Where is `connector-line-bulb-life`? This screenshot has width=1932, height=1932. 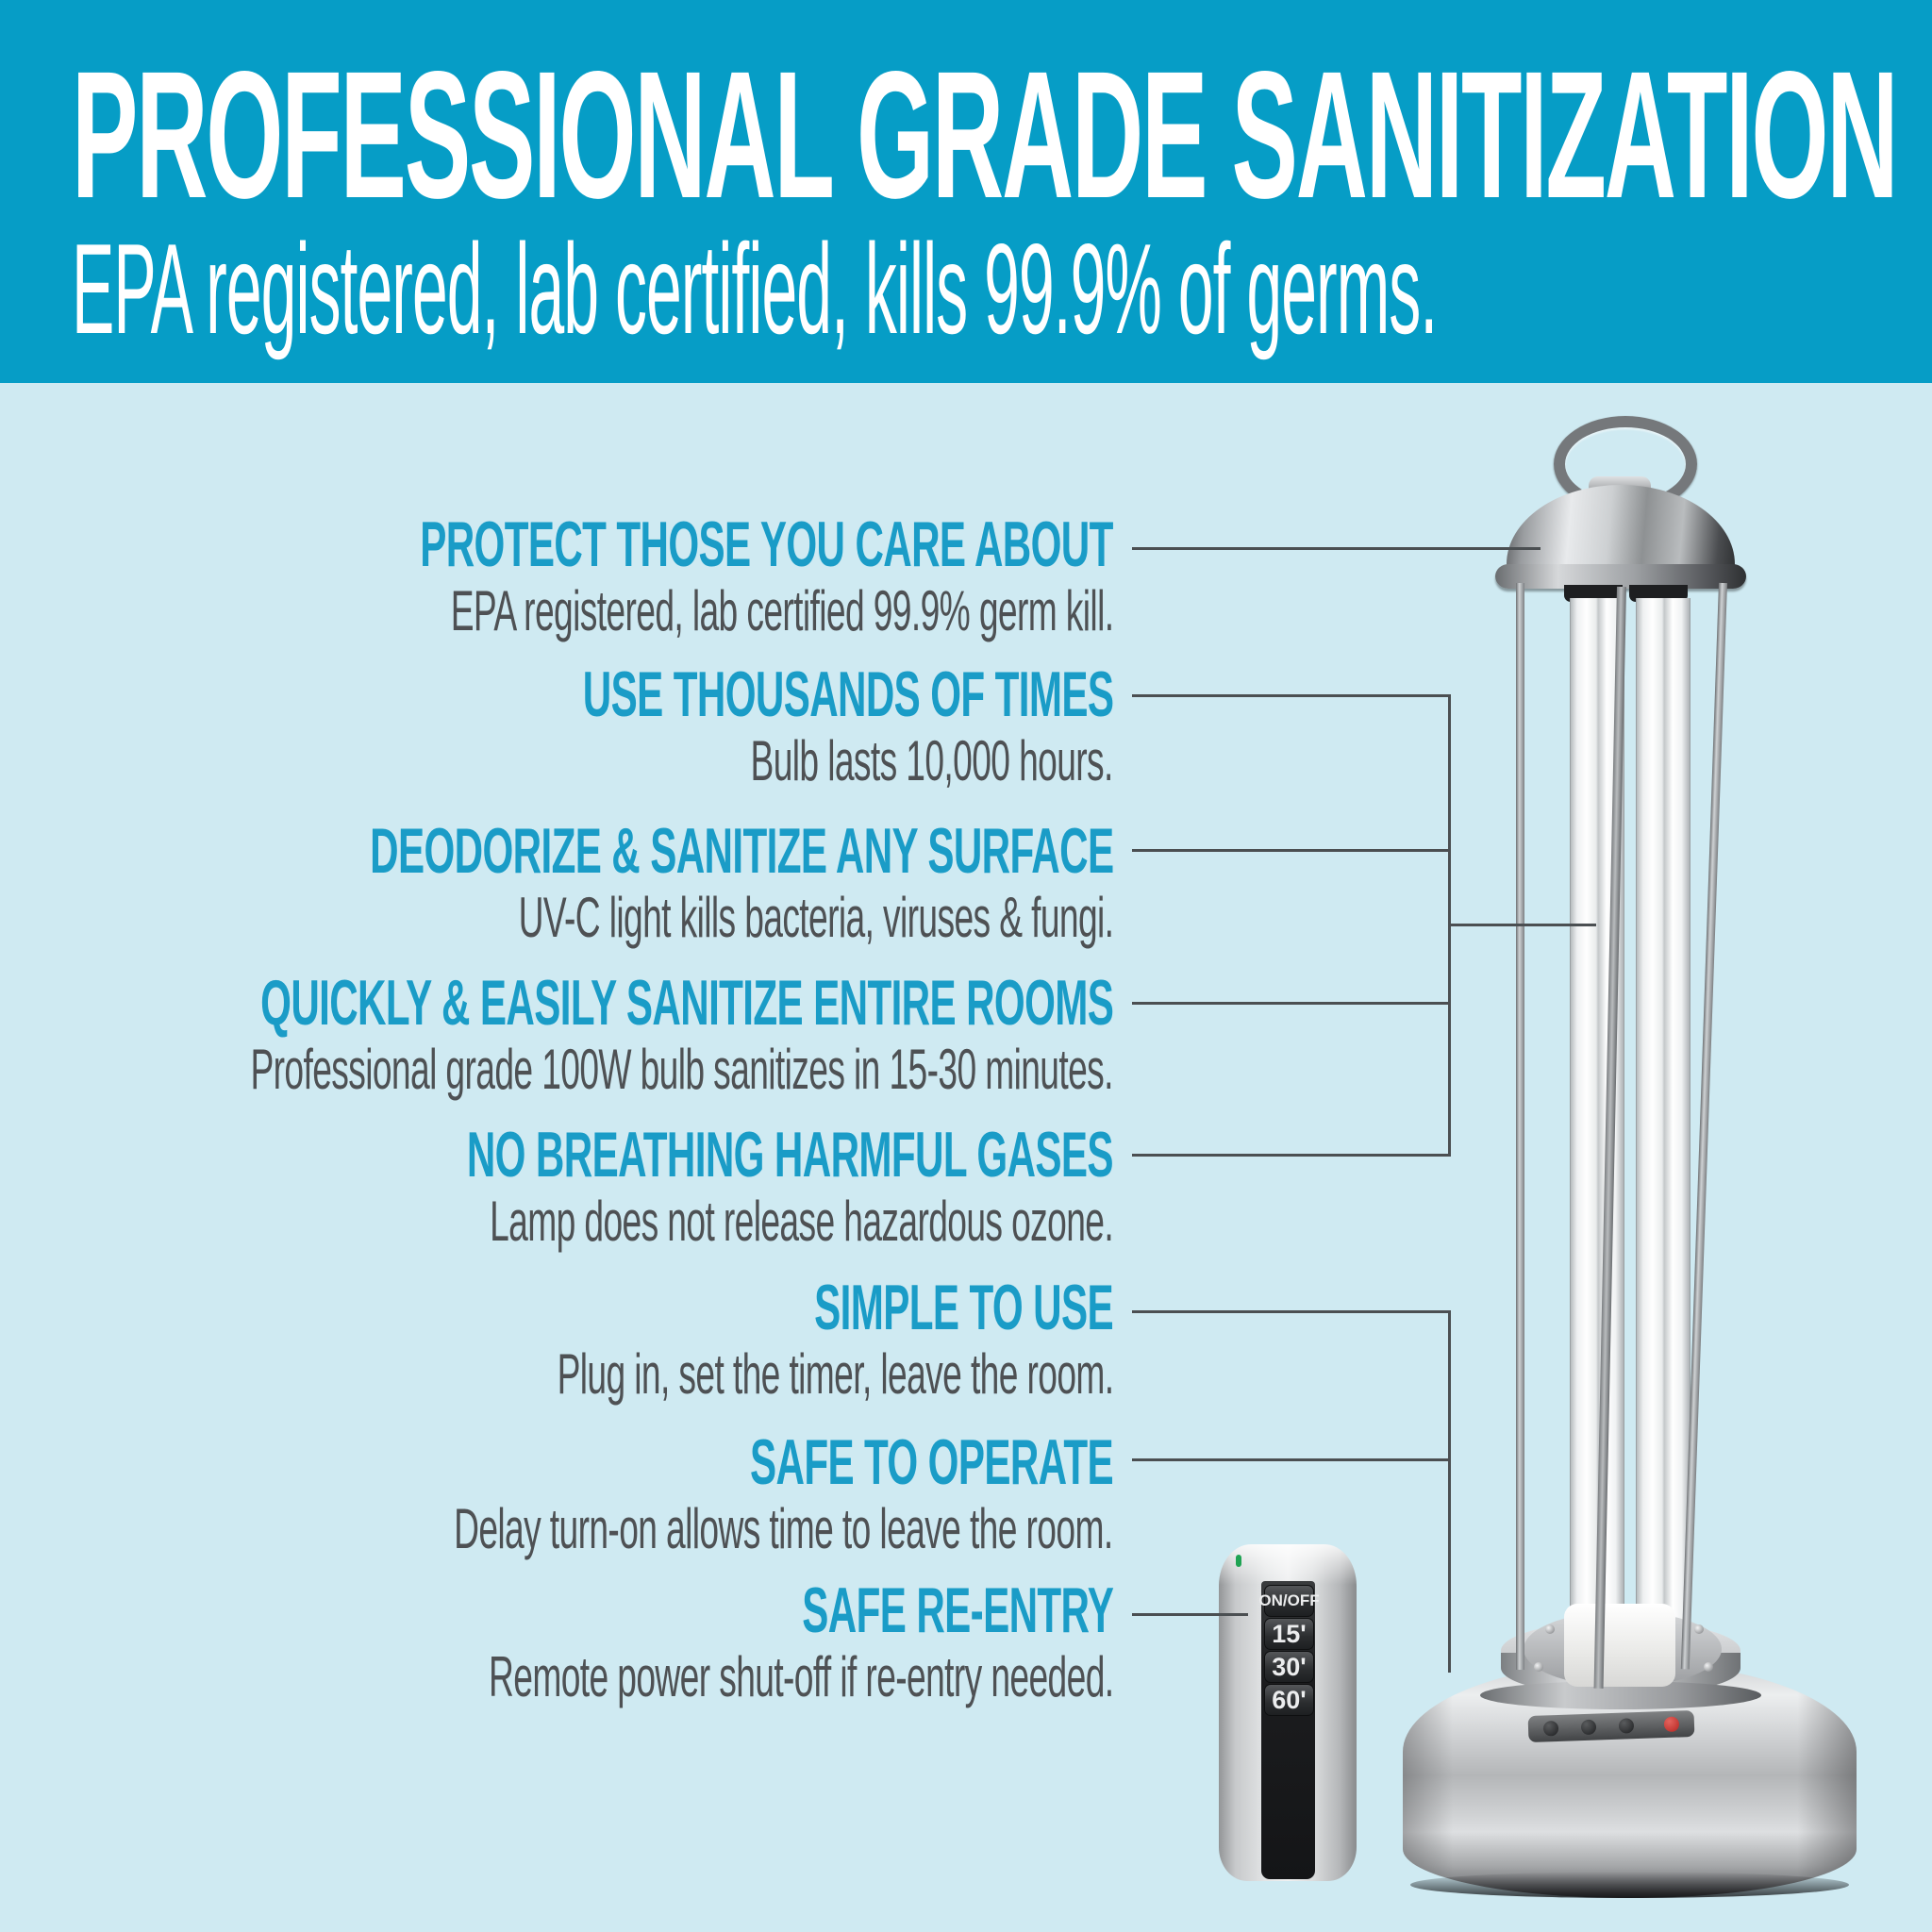 connector-line-bulb-life is located at coordinates (1290, 696).